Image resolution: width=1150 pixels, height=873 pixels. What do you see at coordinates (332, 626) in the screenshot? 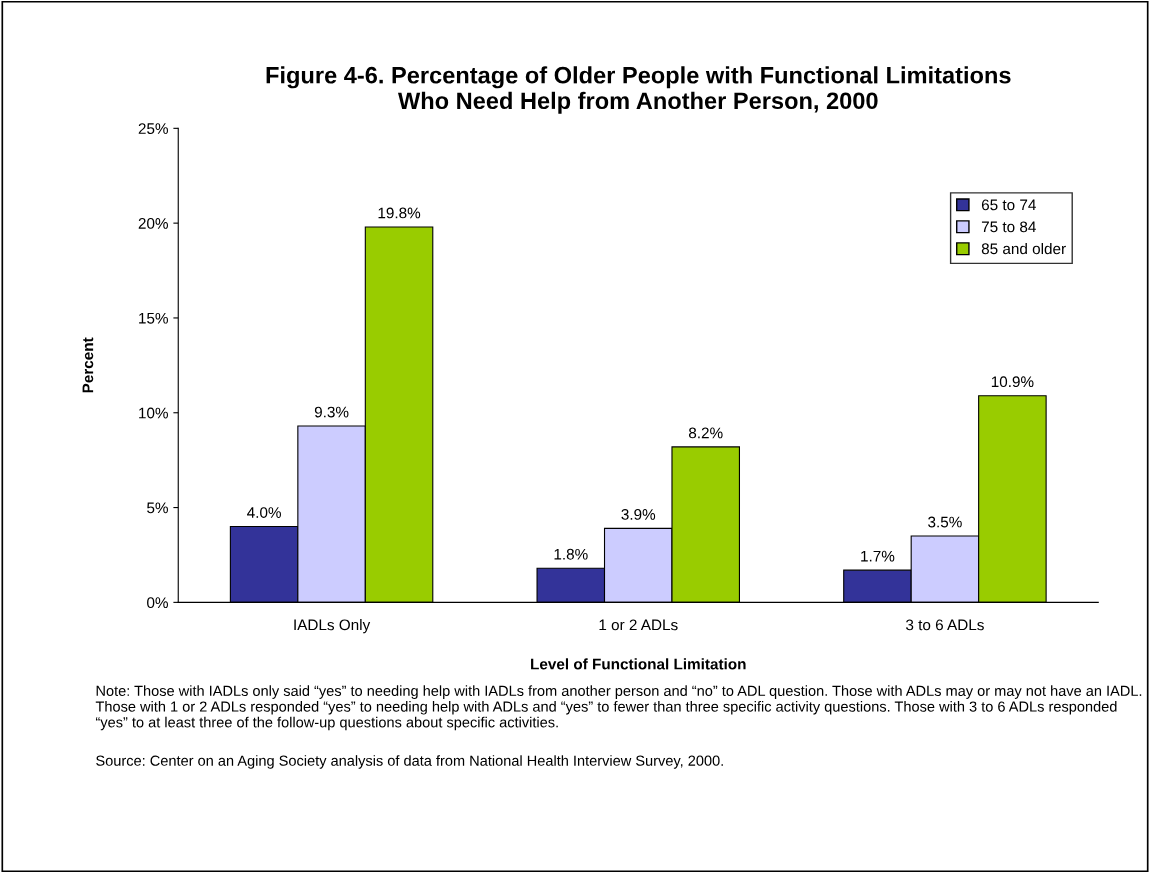
I see `x-tick-label: IADLs Only` at bounding box center [332, 626].